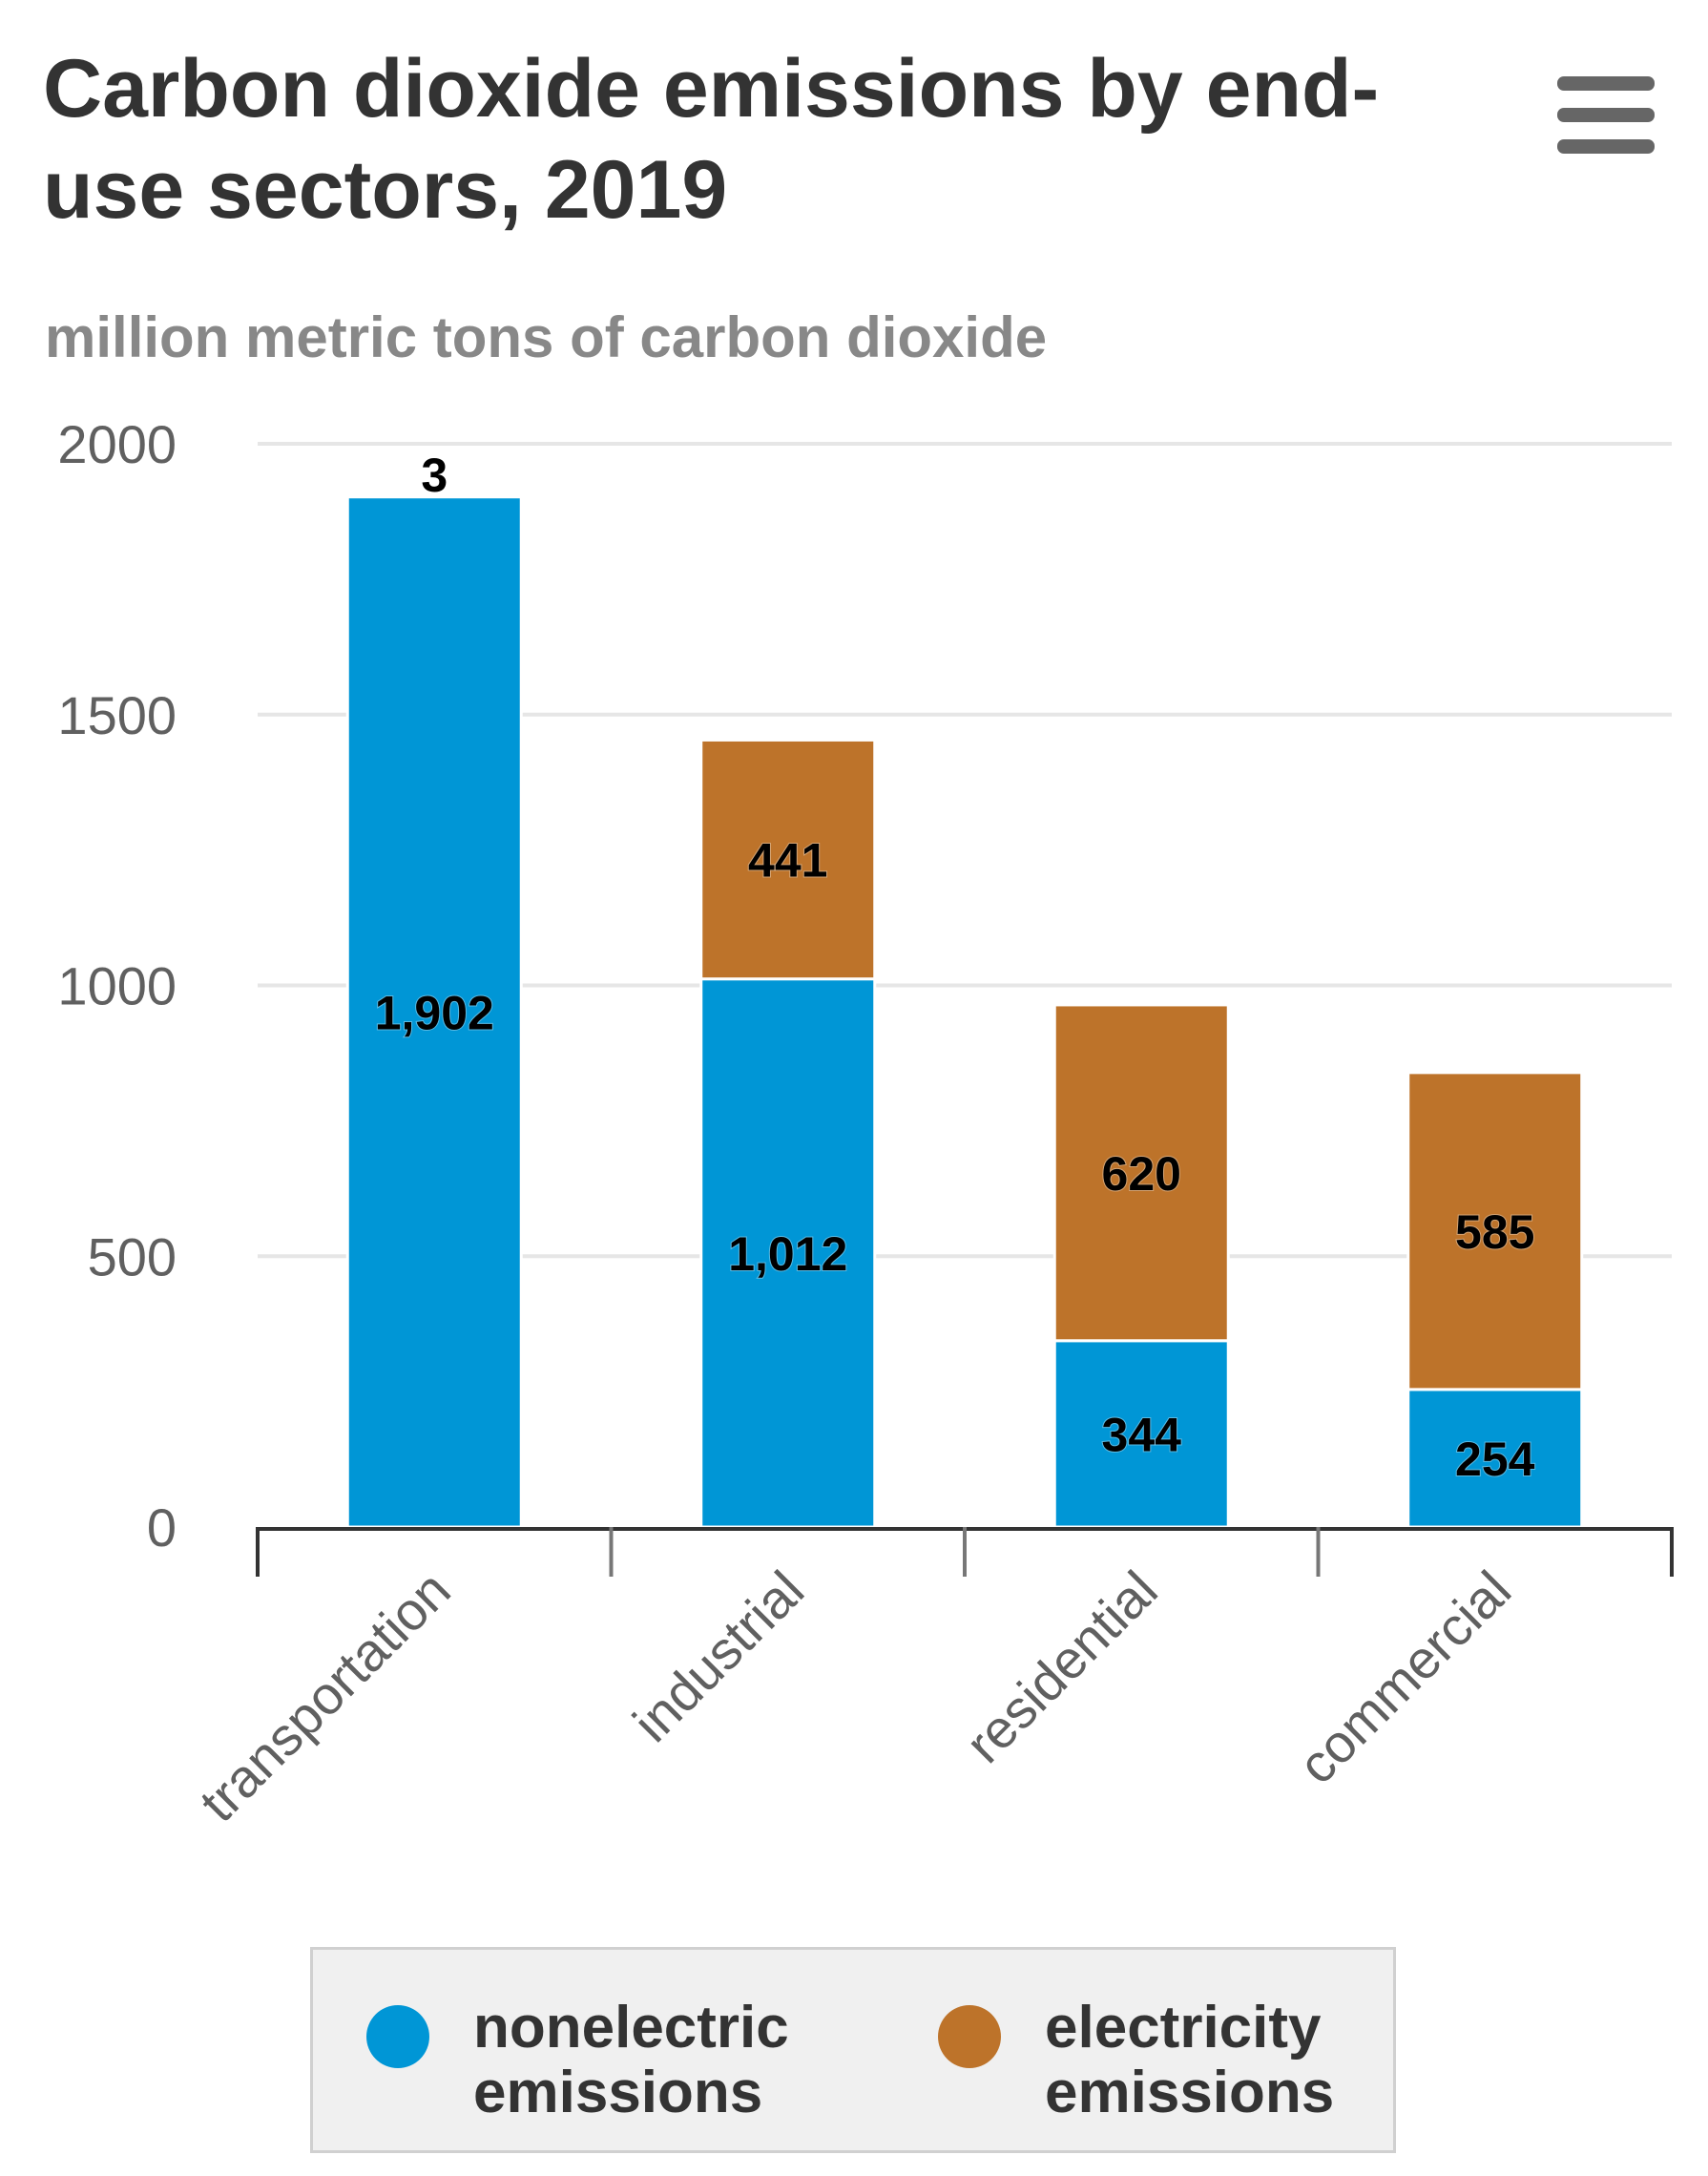 Image resolution: width=1708 pixels, height=2176 pixels. I want to click on y-tick-label: 1500, so click(117, 715).